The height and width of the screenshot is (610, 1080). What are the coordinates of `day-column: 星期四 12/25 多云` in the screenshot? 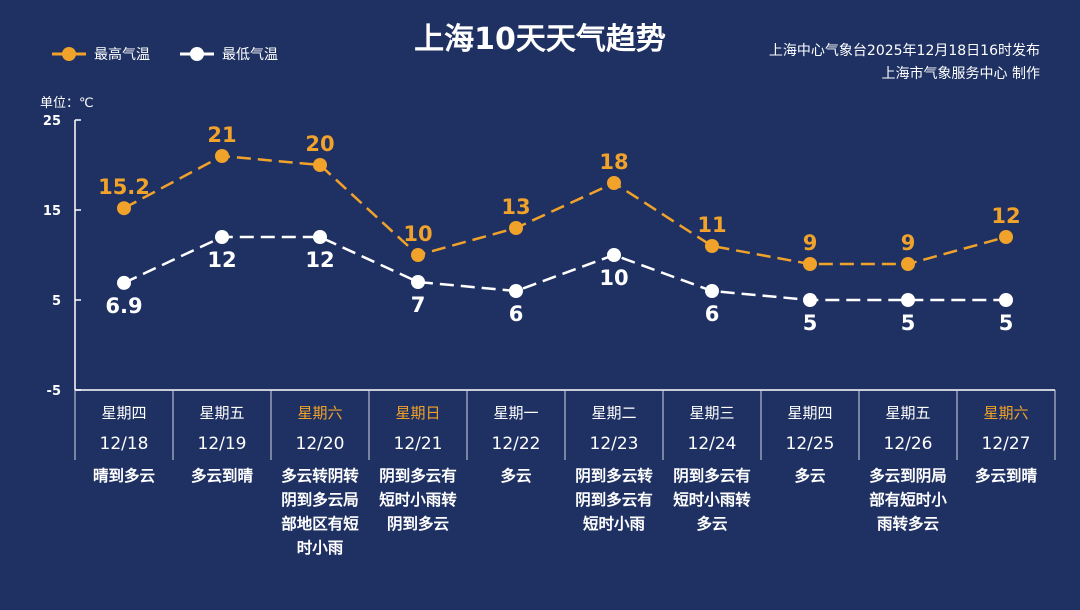 It's located at (810, 476).